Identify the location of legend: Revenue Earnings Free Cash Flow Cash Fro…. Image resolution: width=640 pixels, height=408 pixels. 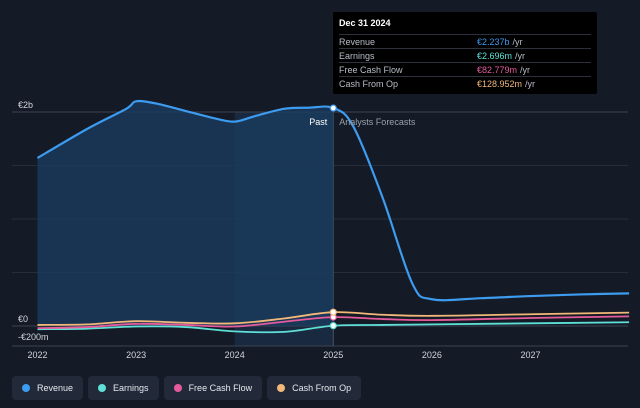
(187, 388).